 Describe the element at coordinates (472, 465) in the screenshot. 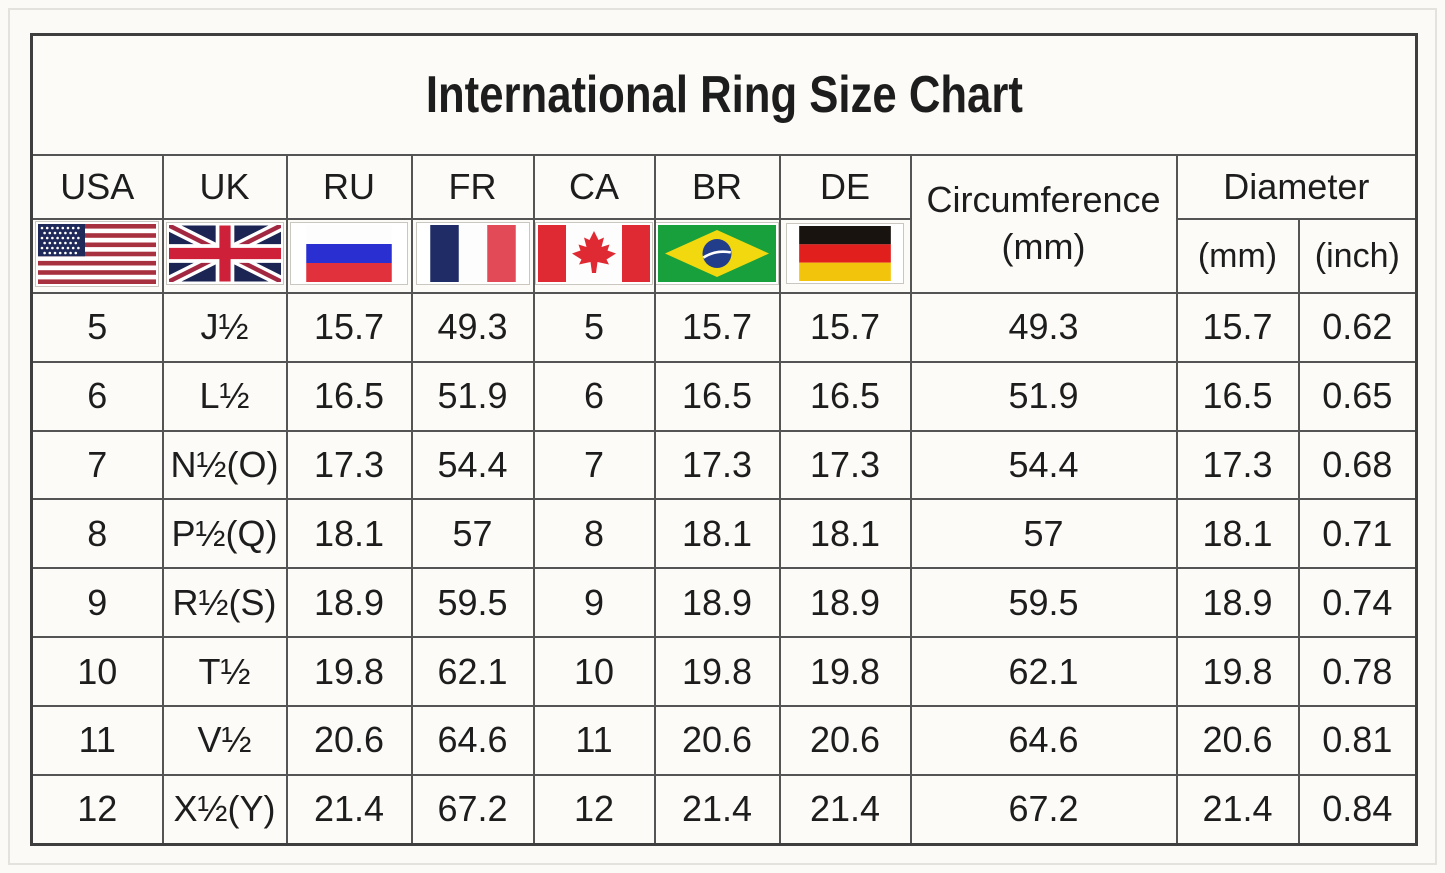

I see `cell-fr: 54.4` at that location.